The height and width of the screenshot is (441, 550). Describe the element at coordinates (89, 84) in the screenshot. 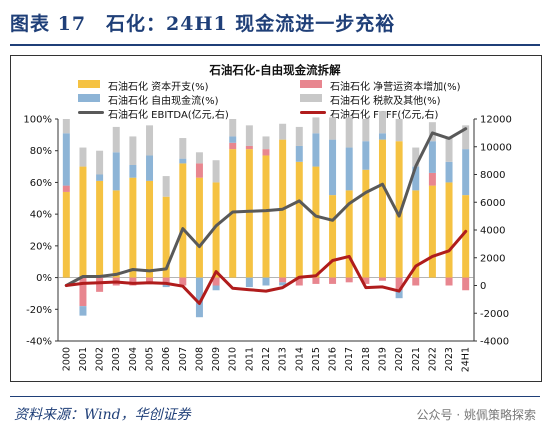

I see `legend-swatch-capex` at that location.